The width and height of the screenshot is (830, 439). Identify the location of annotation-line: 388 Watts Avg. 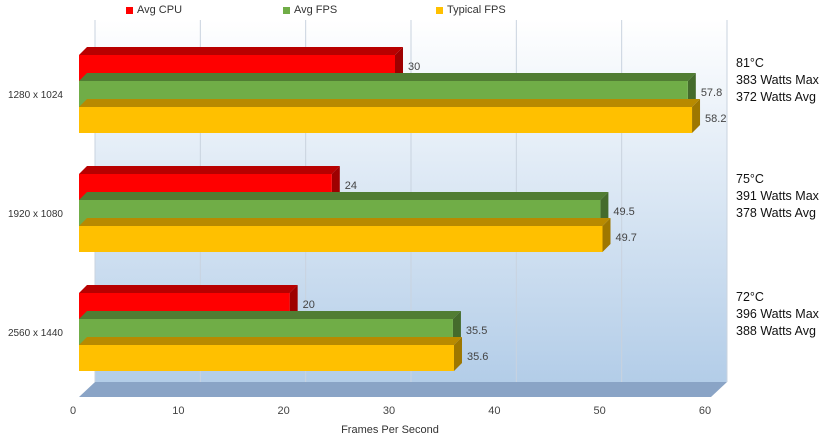
(776, 331).